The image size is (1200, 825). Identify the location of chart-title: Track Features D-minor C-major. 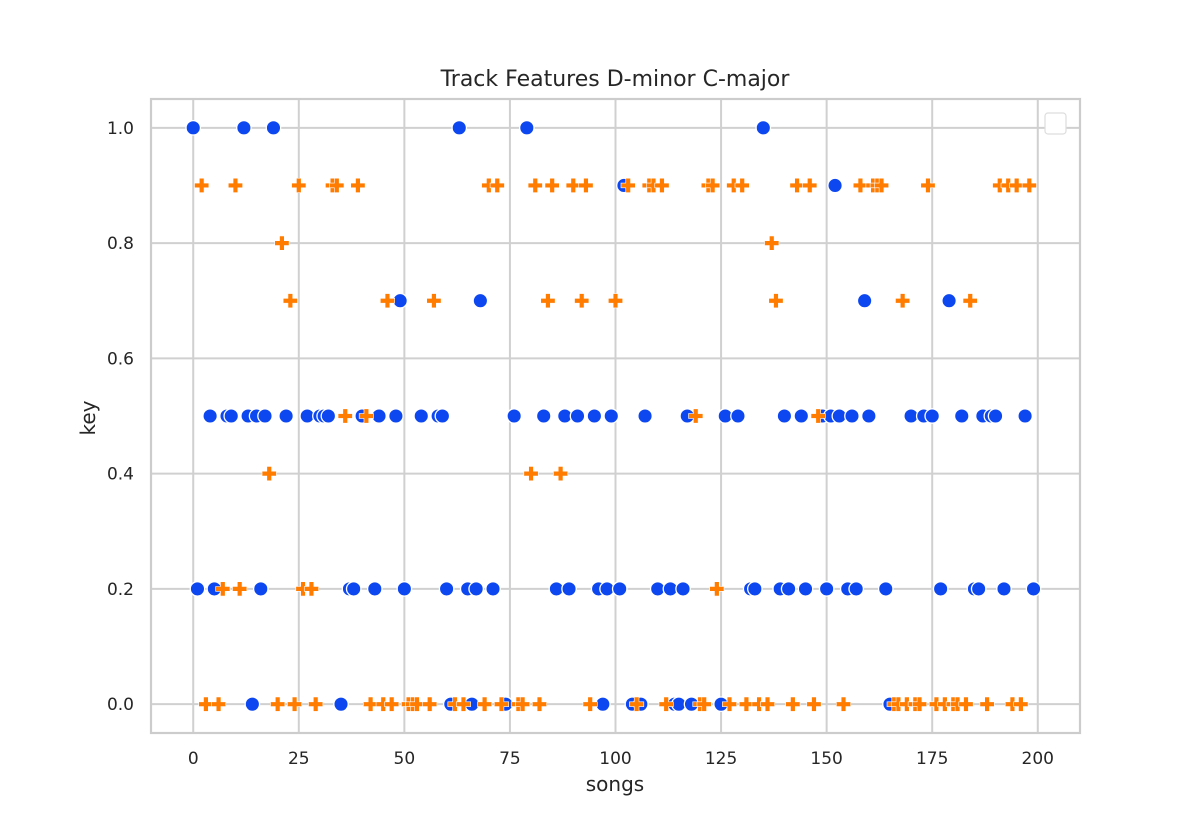
(615, 79).